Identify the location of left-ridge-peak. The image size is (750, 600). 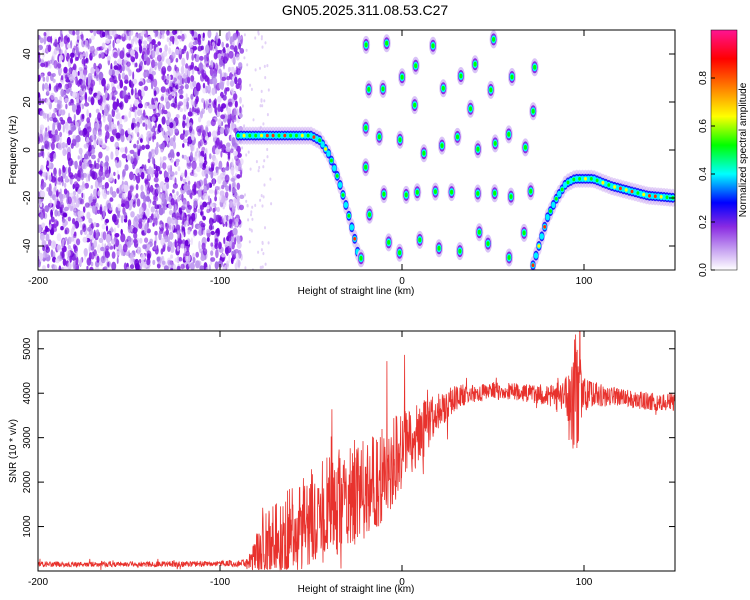
(331, 160).